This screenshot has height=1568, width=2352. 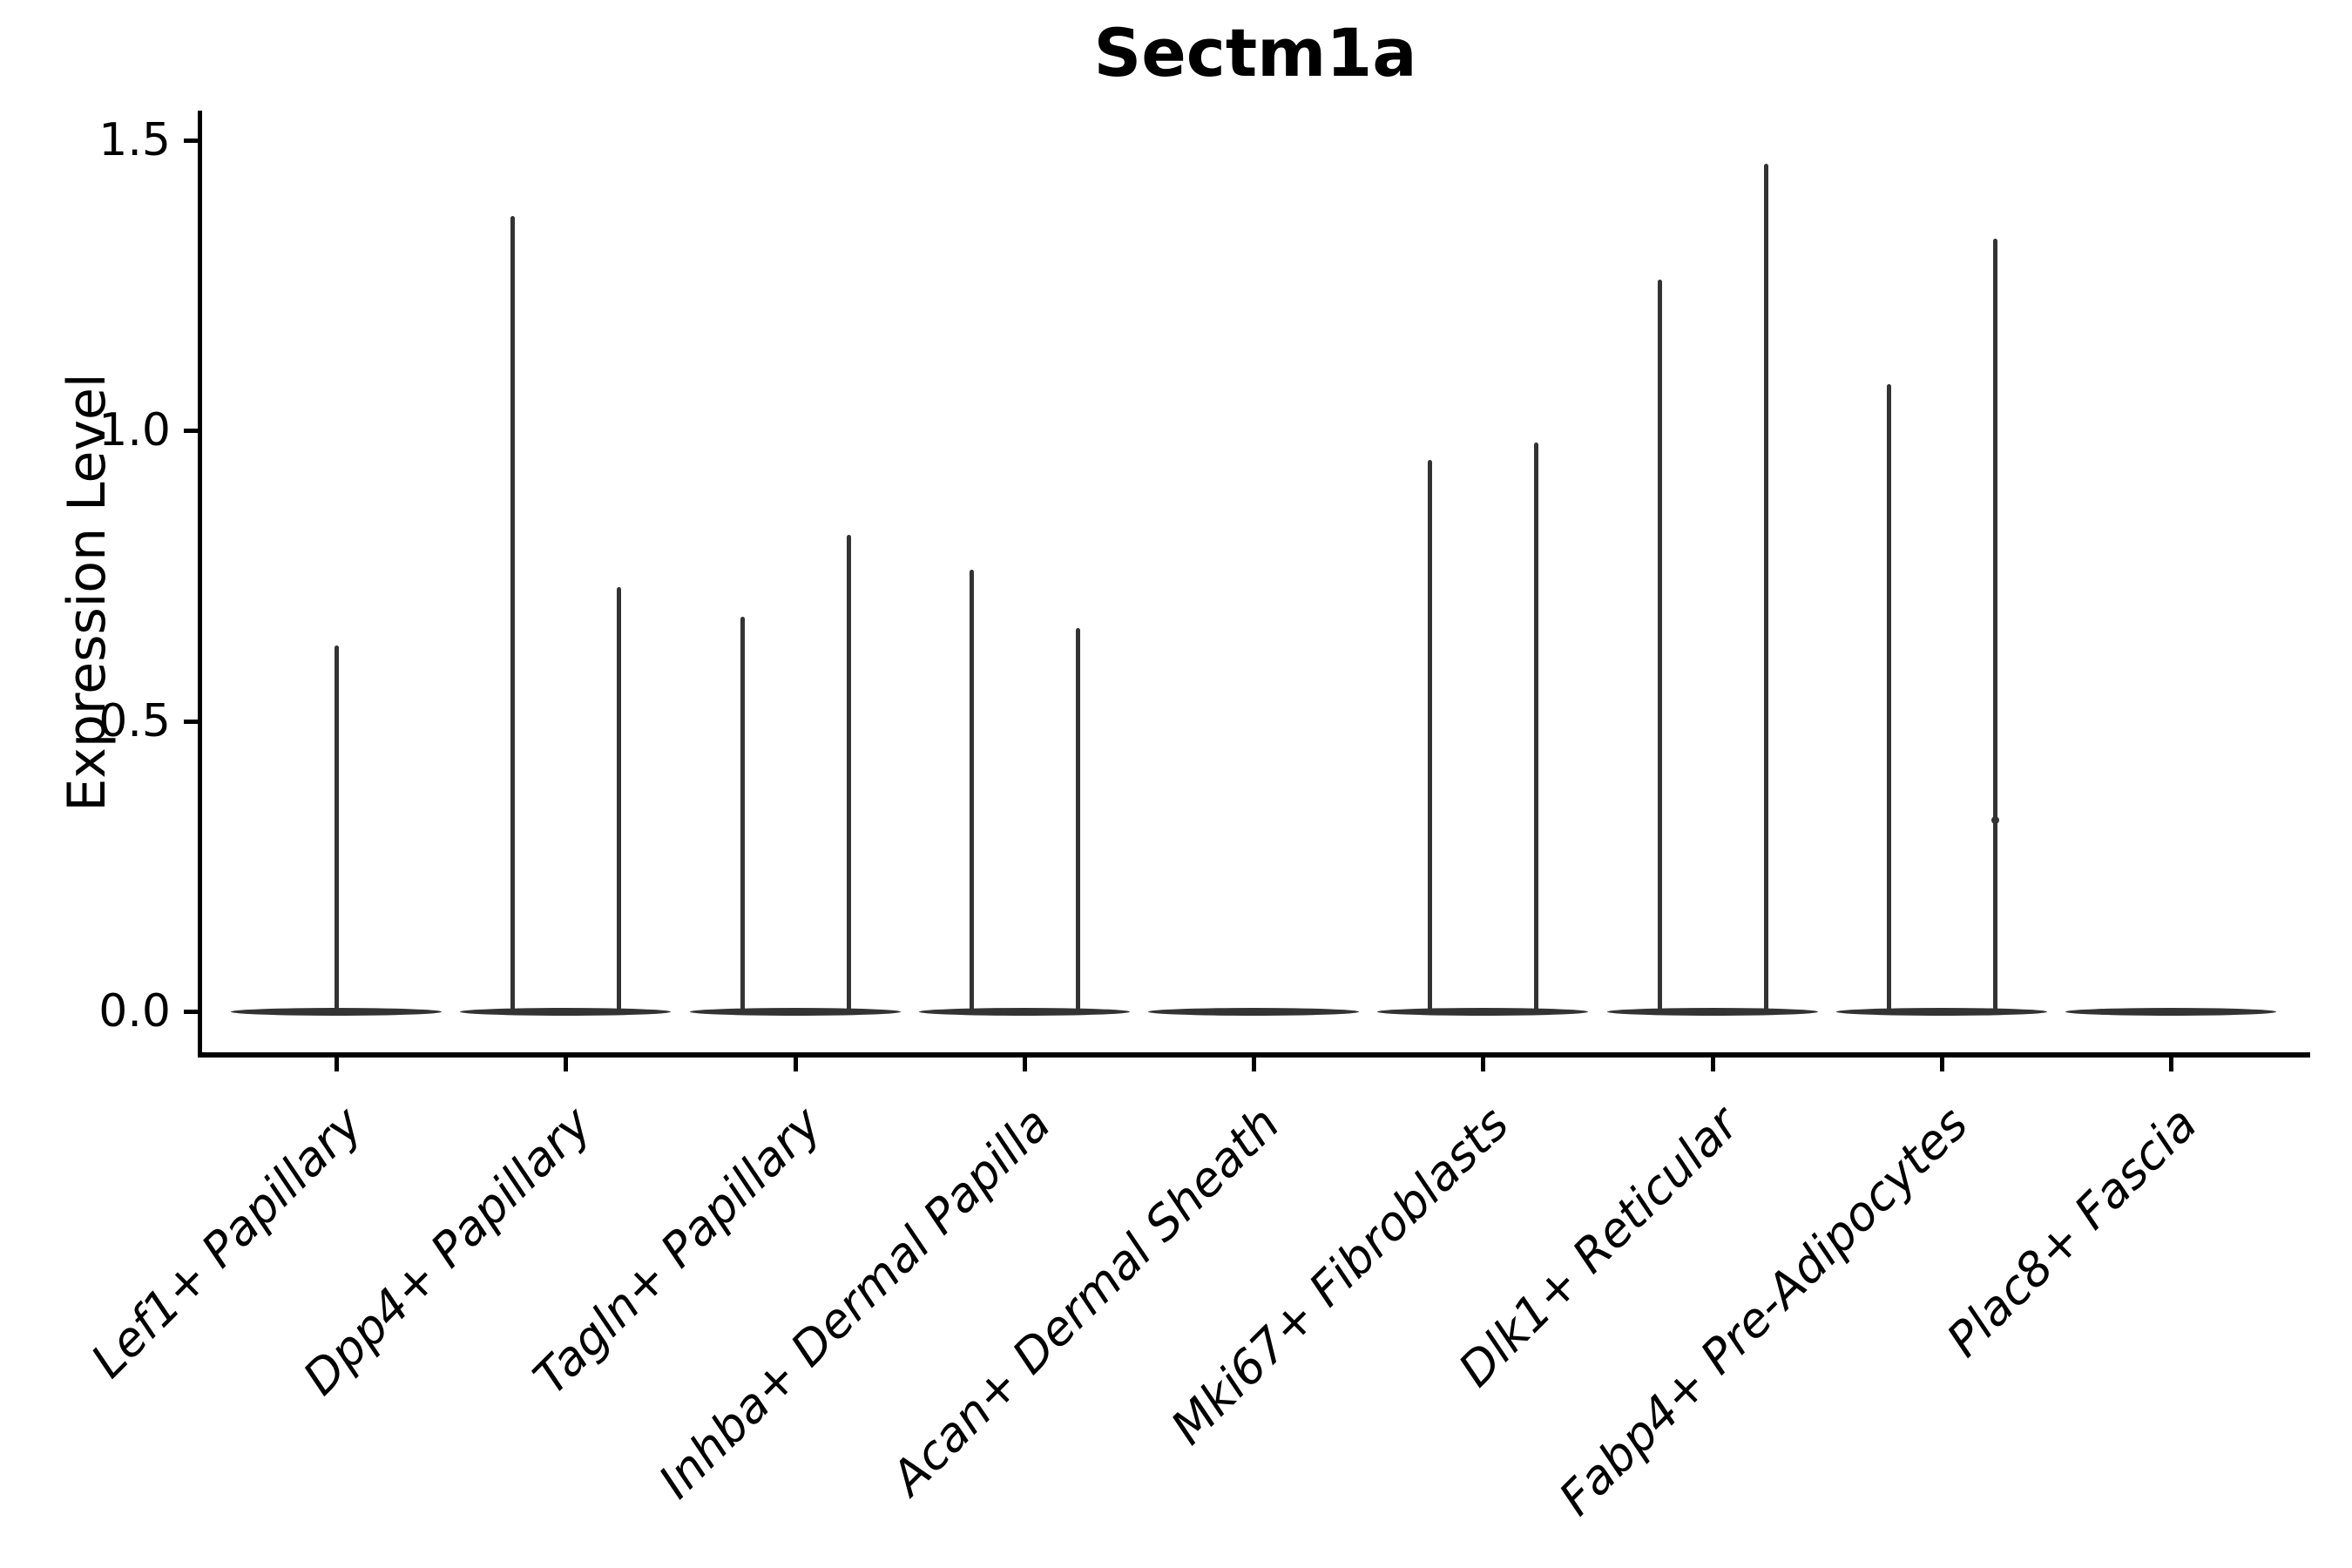 What do you see at coordinates (200, 584) in the screenshot?
I see `y-axis-spine` at bounding box center [200, 584].